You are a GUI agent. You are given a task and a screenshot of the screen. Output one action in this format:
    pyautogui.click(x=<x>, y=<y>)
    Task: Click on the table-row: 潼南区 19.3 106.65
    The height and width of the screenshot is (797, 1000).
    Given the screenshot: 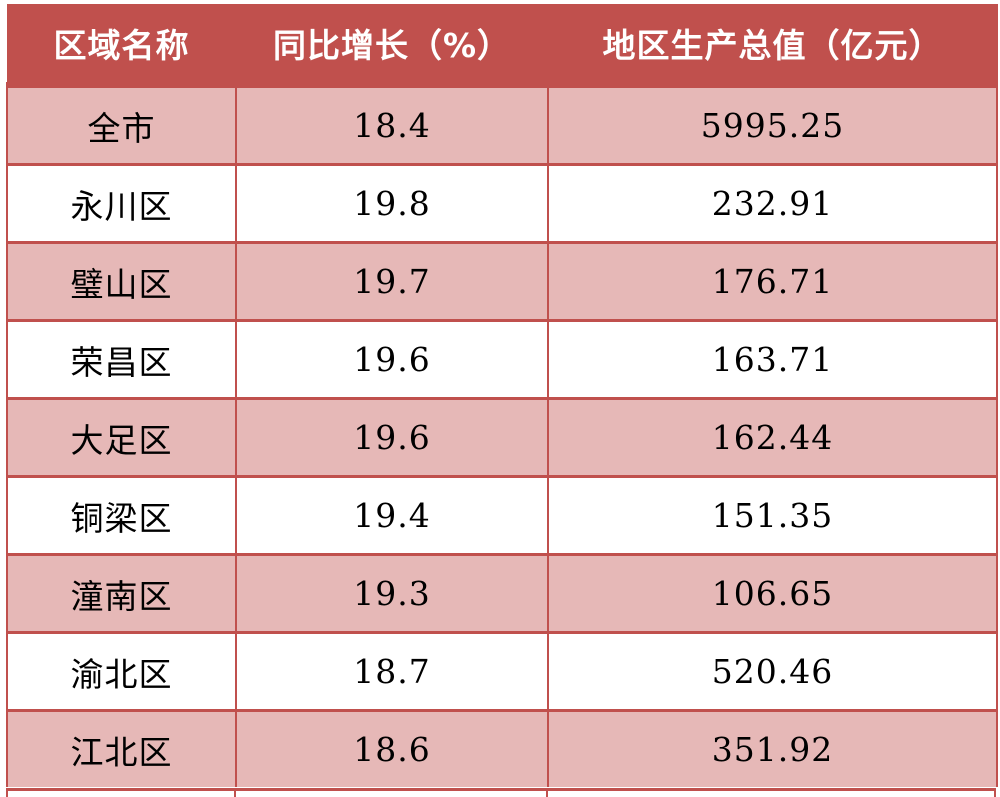 What is the action you would take?
    pyautogui.click(x=502, y=593)
    